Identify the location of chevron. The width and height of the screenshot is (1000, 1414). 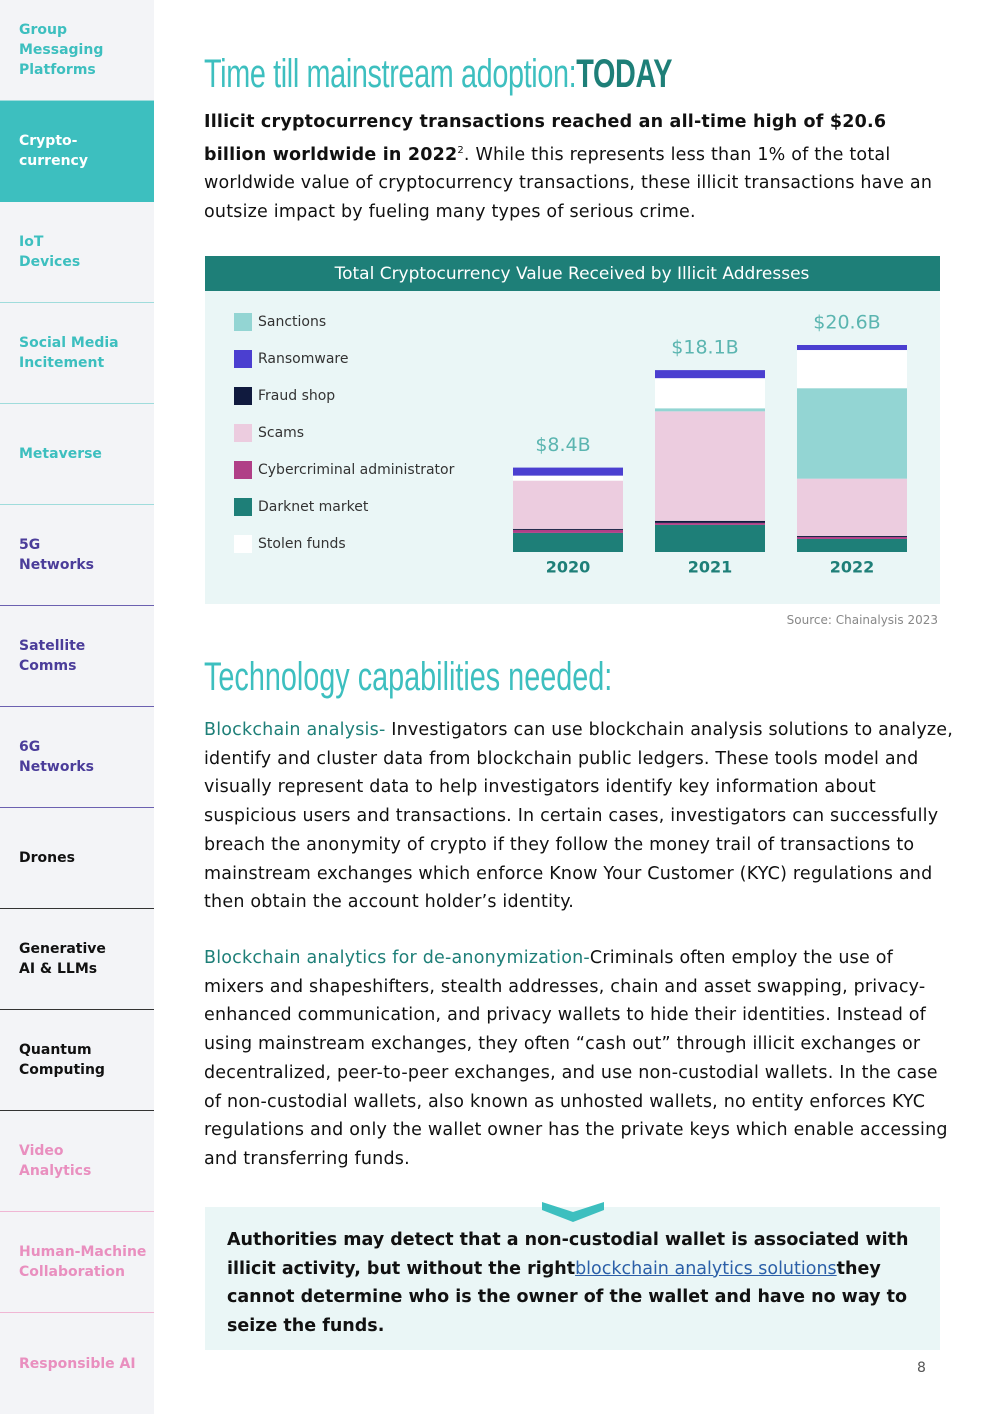
(573, 1212).